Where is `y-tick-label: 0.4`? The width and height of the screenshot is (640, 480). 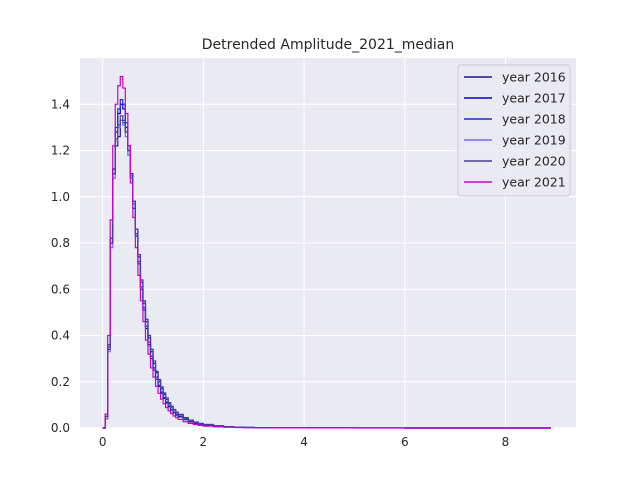
y-tick-label: 0.4 is located at coordinates (60, 336).